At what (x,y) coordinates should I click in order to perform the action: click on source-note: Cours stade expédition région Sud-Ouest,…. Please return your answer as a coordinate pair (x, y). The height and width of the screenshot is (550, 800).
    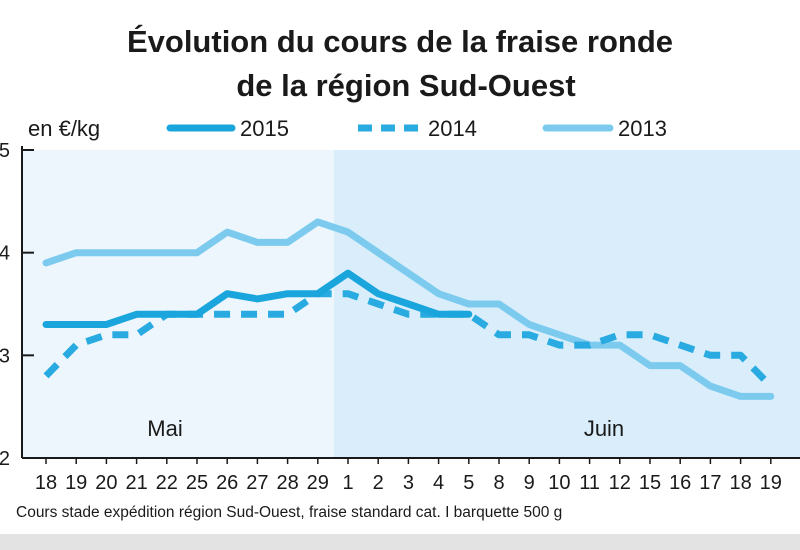
    Looking at the image, I should click on (289, 512).